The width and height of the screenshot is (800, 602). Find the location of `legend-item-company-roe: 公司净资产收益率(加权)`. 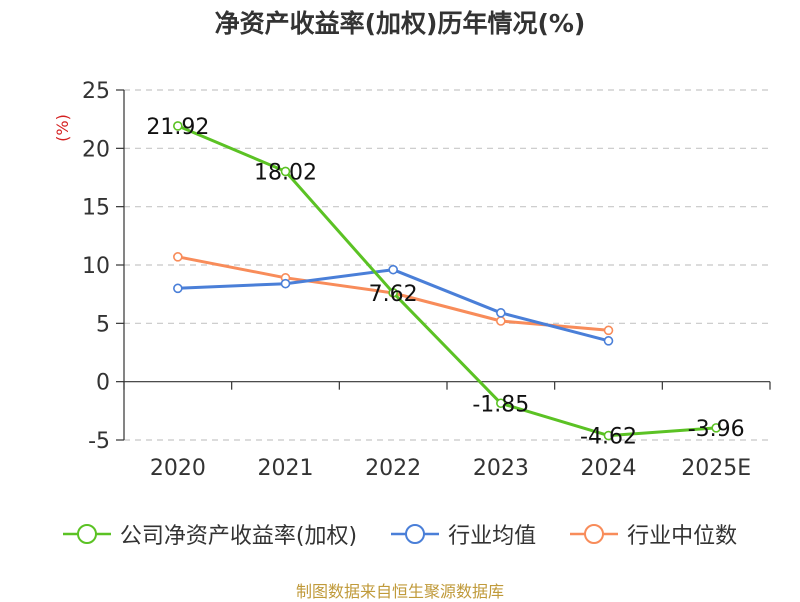

legend-item-company-roe: 公司净资产收益率(加权) is located at coordinates (210, 534).